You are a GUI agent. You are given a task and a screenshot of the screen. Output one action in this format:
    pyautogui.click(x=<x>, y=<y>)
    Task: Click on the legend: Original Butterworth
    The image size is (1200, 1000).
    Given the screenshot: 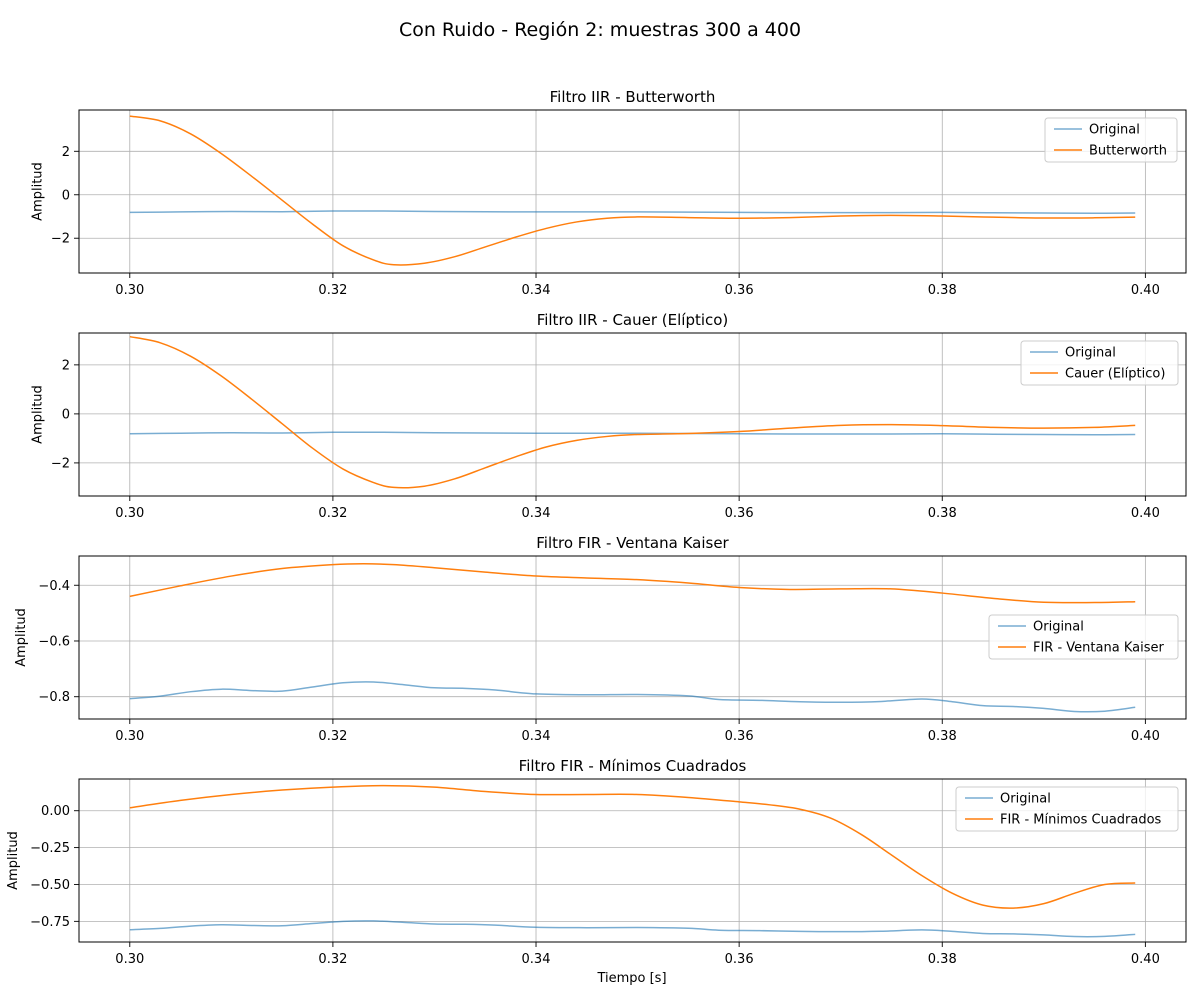 What is the action you would take?
    pyautogui.click(x=1111, y=140)
    